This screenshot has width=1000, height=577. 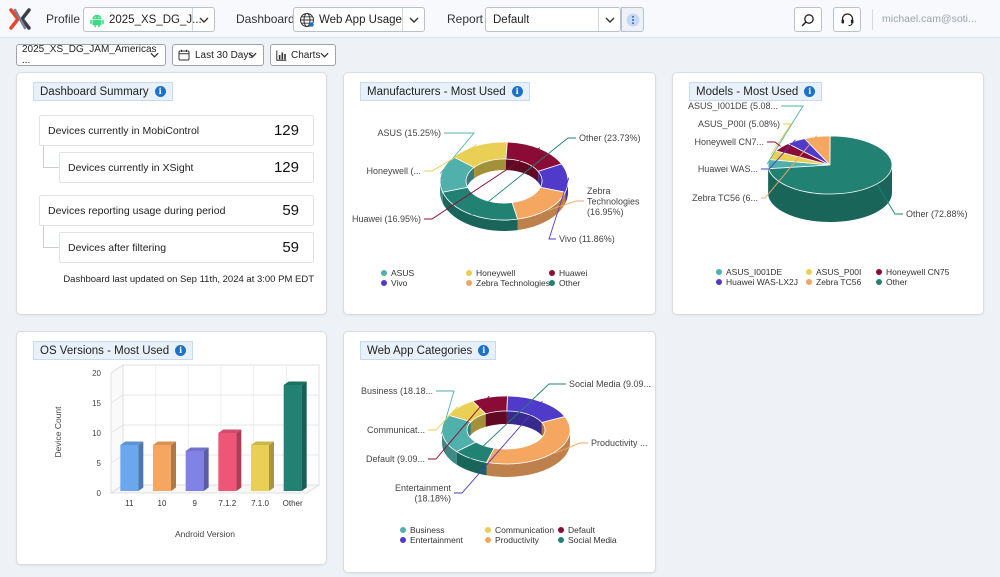 I want to click on manufacturers-title: Manufacturers - Most Used, so click(x=436, y=91).